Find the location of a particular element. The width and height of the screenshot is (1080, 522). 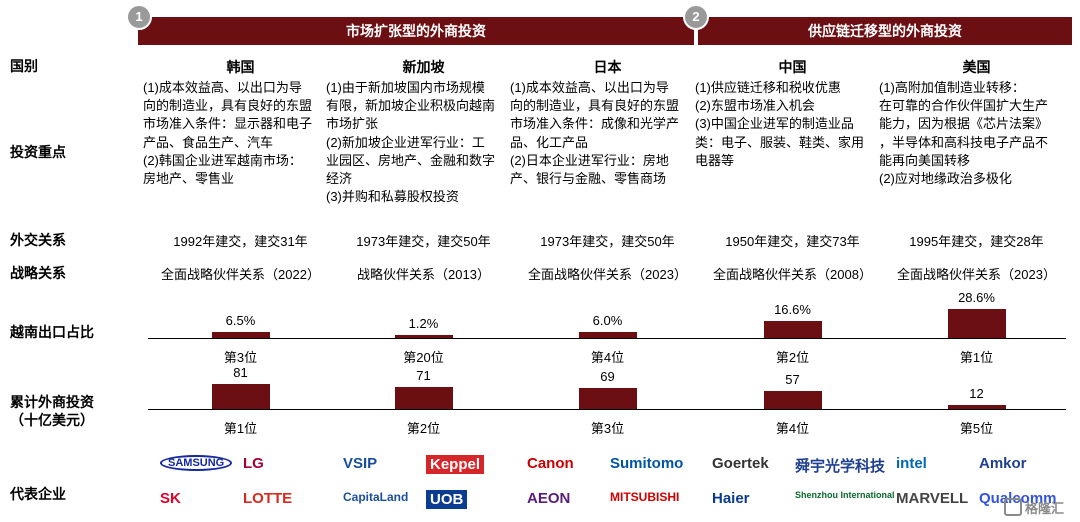

company-logo-2-3: MITSUBISHI is located at coordinates (645, 497).